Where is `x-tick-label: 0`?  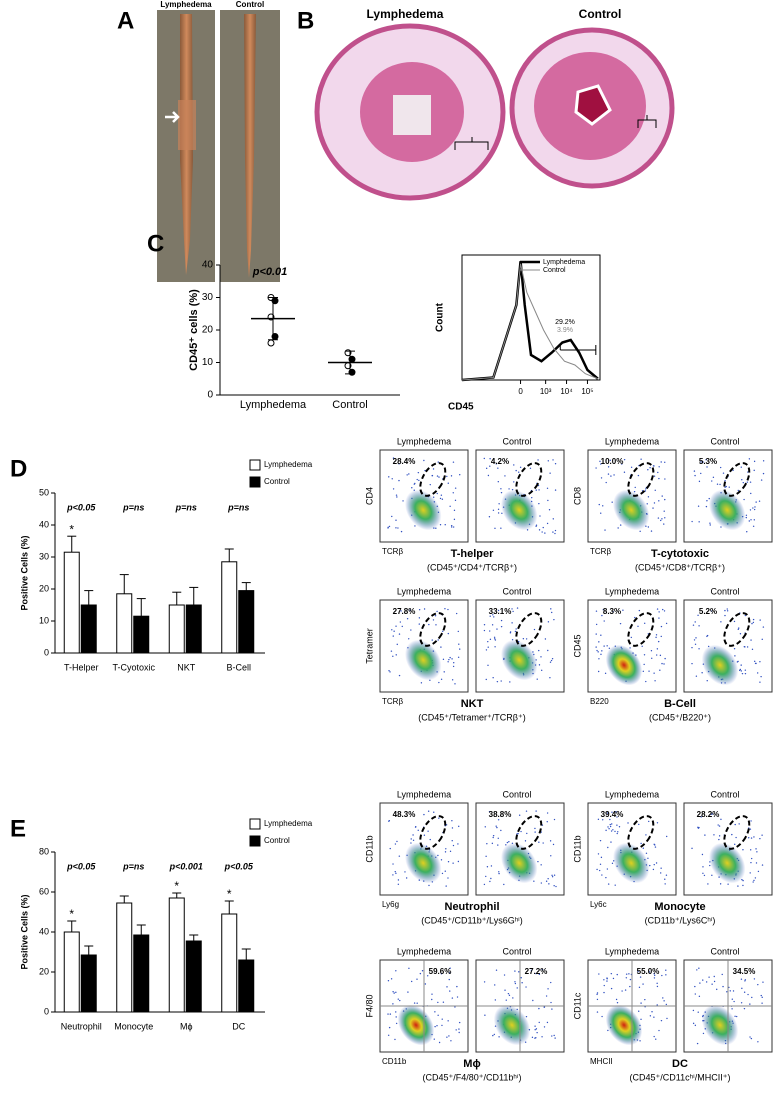
x-tick-label: 0 is located at coordinates (520, 391).